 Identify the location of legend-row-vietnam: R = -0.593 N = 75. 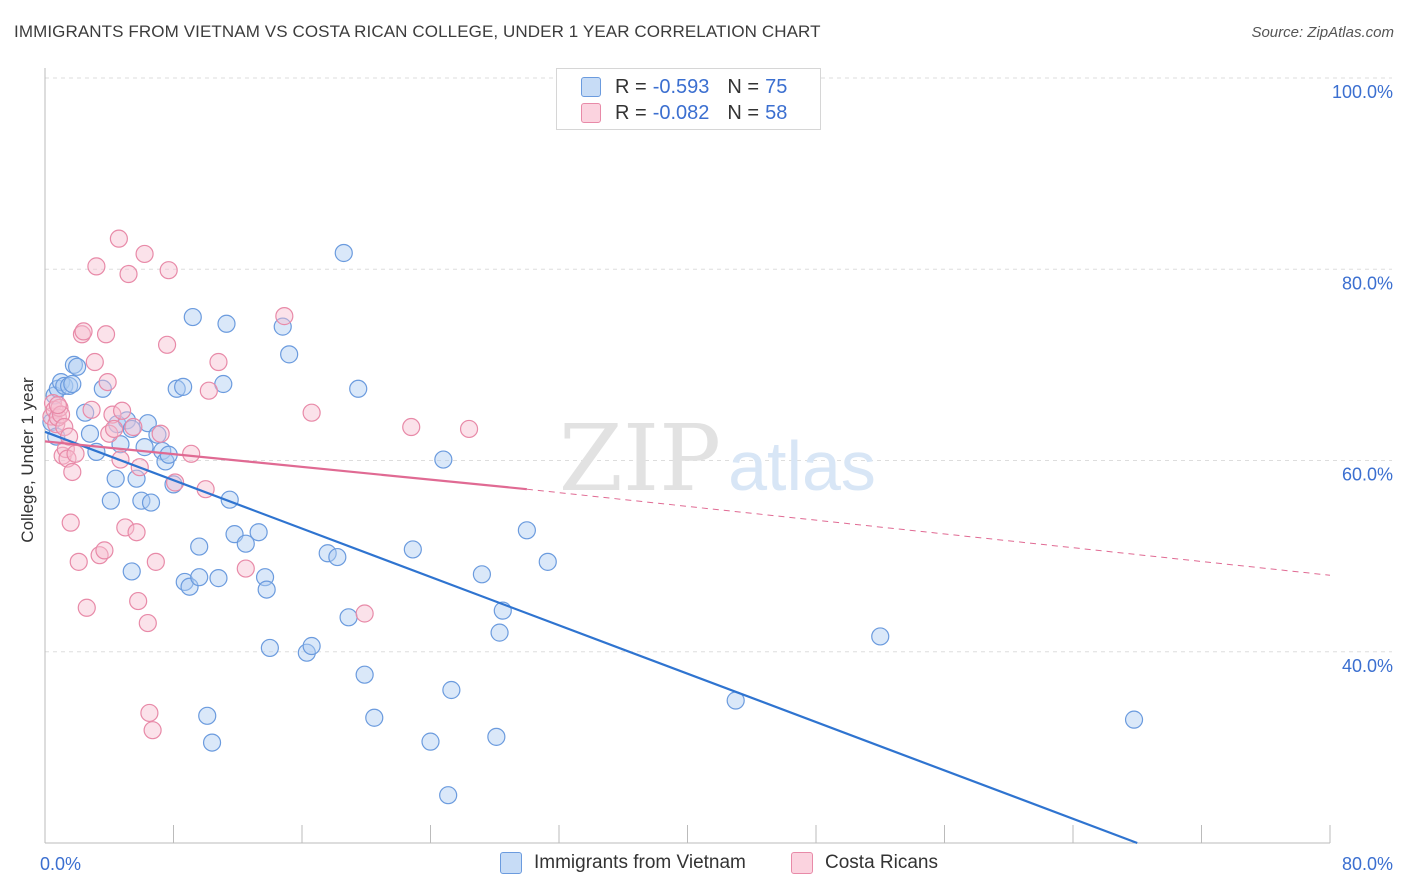
(684, 87).